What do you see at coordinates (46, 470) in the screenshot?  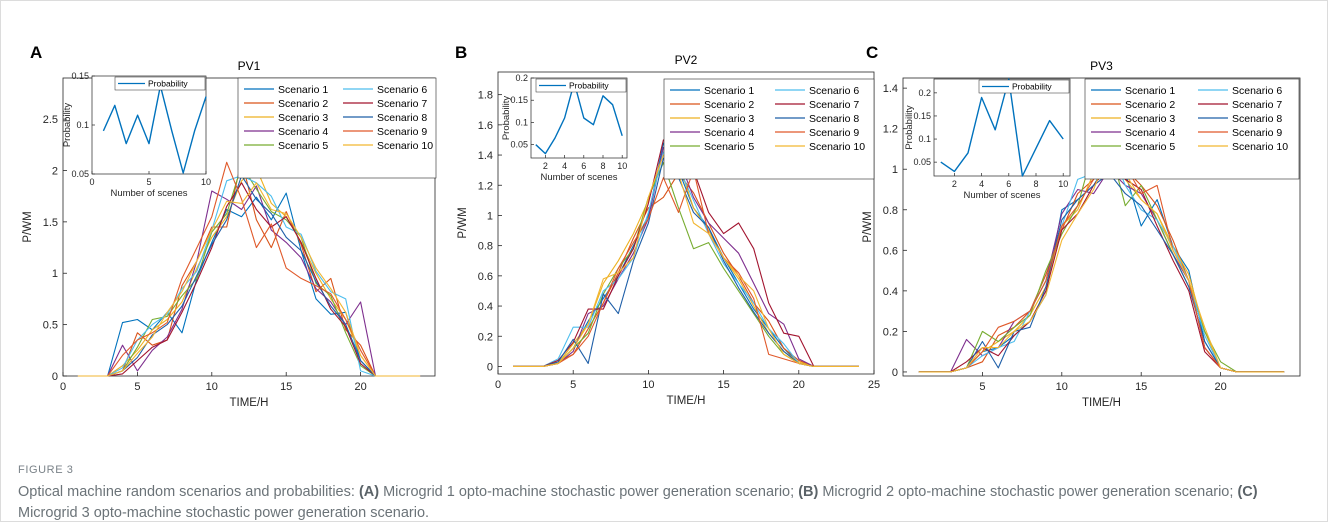 I see `figure-label: FIGURE 3` at bounding box center [46, 470].